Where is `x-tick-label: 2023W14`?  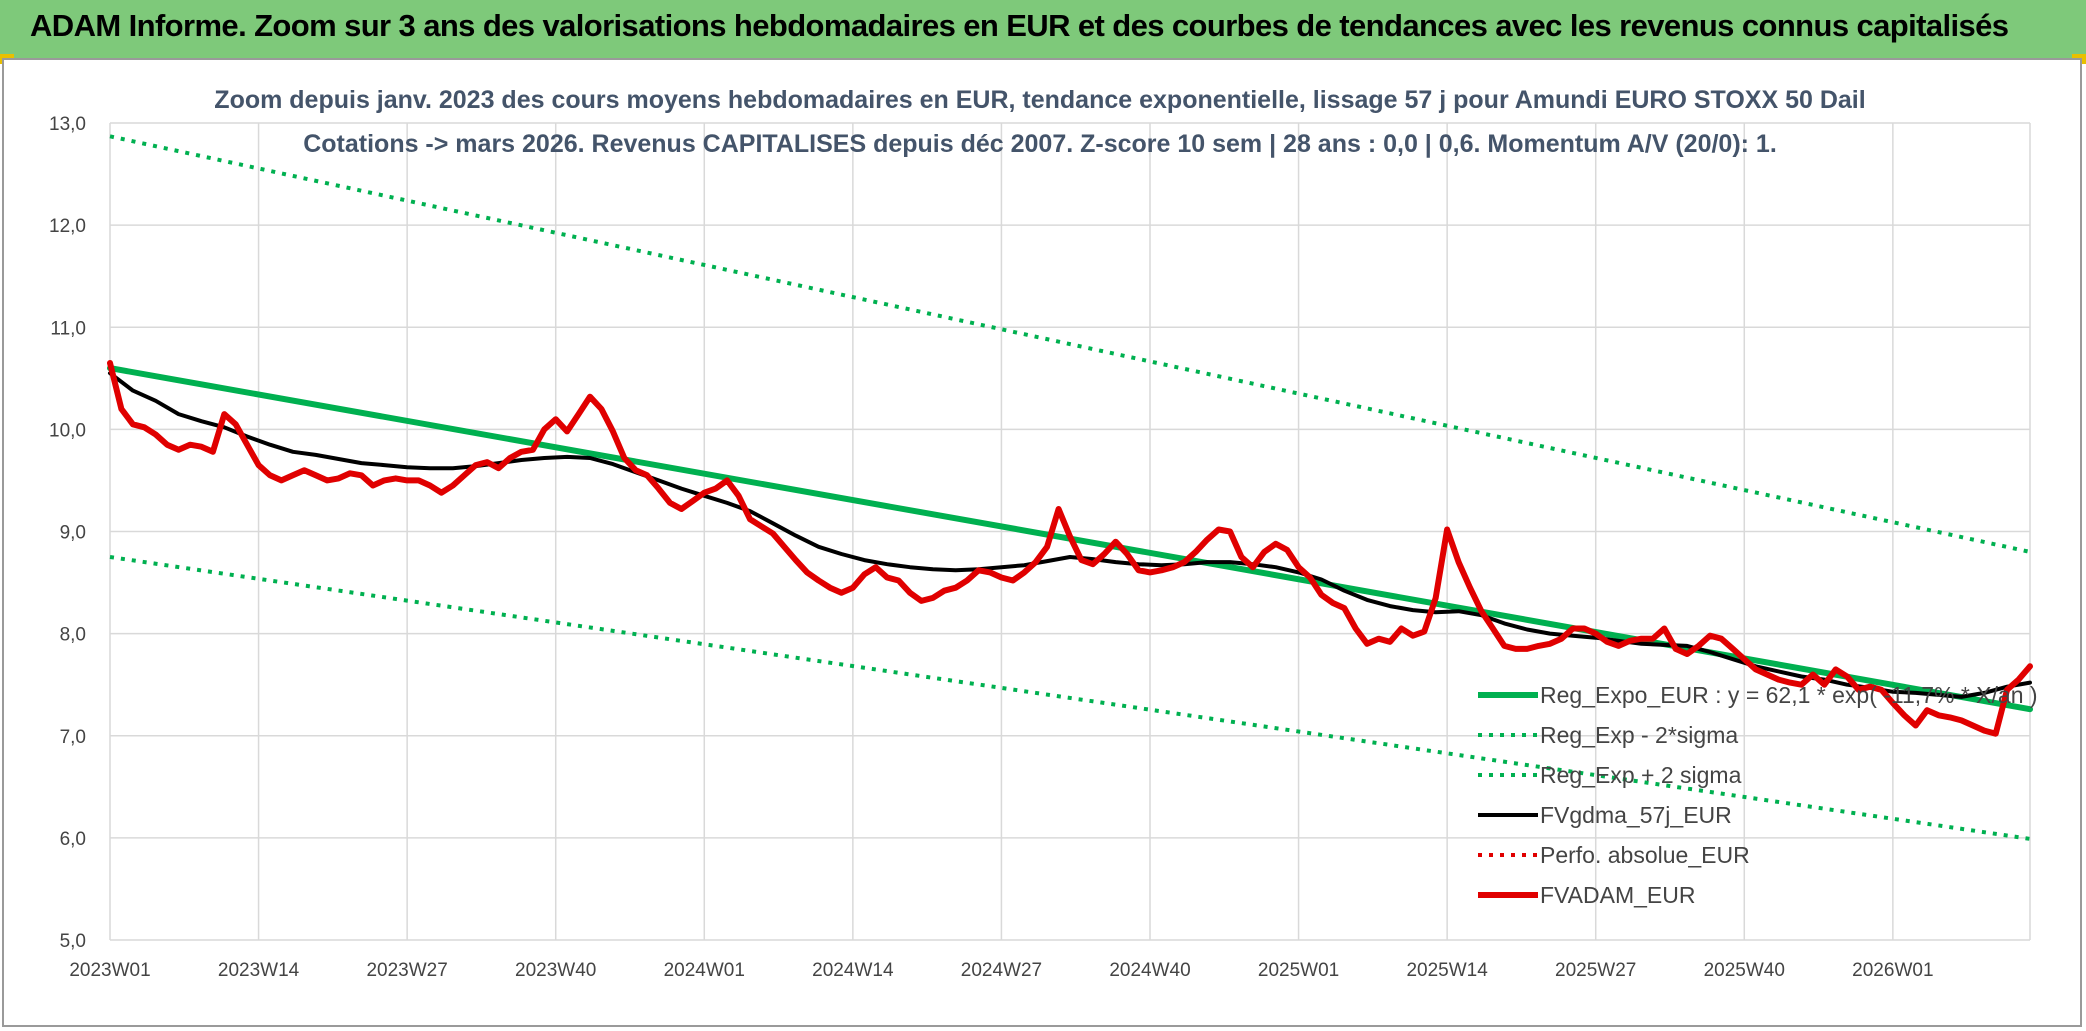
x-tick-label: 2023W14 is located at coordinates (259, 970).